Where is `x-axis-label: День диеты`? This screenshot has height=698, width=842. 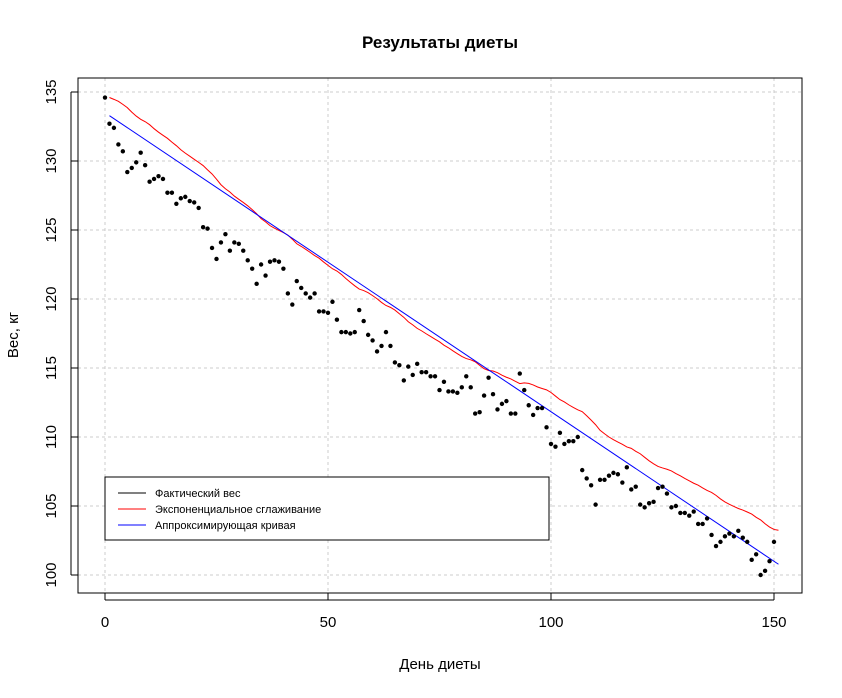
x-axis-label: День диеты is located at coordinates (439, 664).